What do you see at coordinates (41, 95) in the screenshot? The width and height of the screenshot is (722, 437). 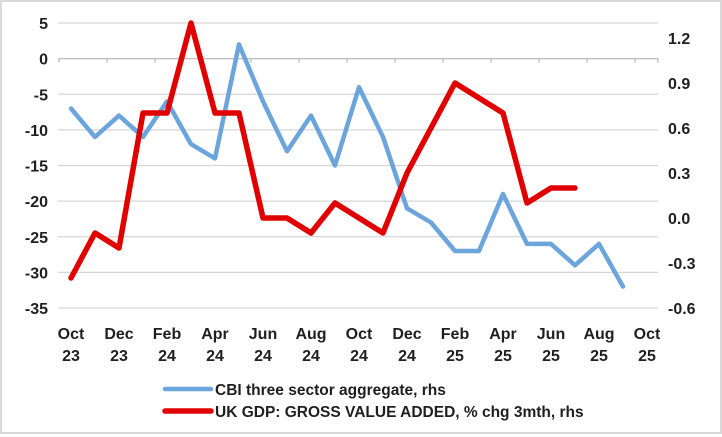 I see `left-axis-tick-label: -5` at bounding box center [41, 95].